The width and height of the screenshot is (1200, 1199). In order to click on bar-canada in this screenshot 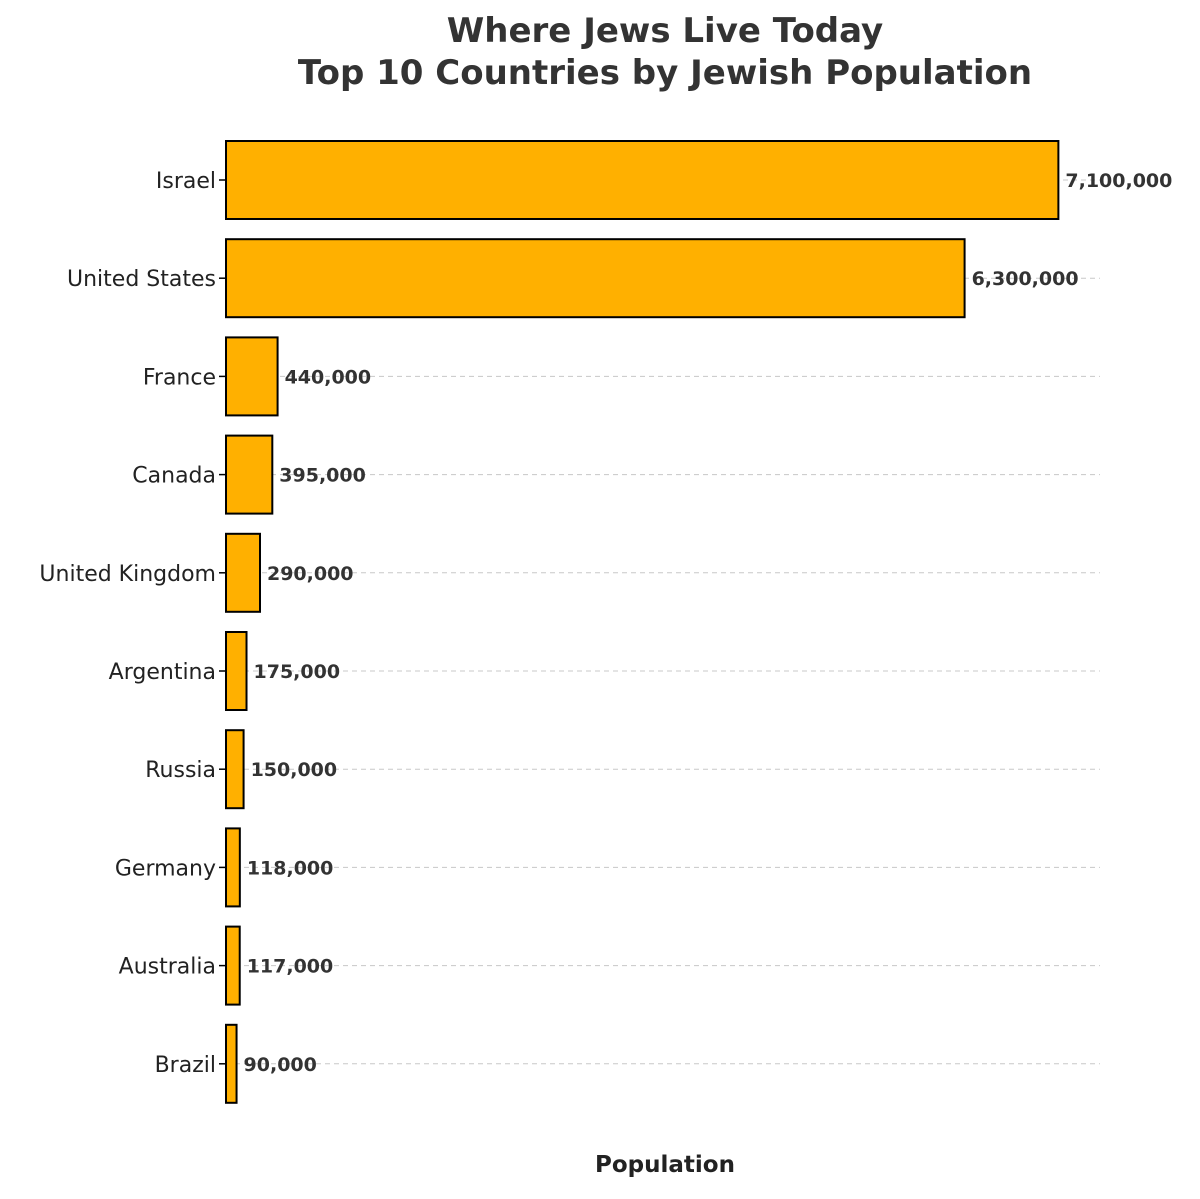, I will do `click(249, 474)`.